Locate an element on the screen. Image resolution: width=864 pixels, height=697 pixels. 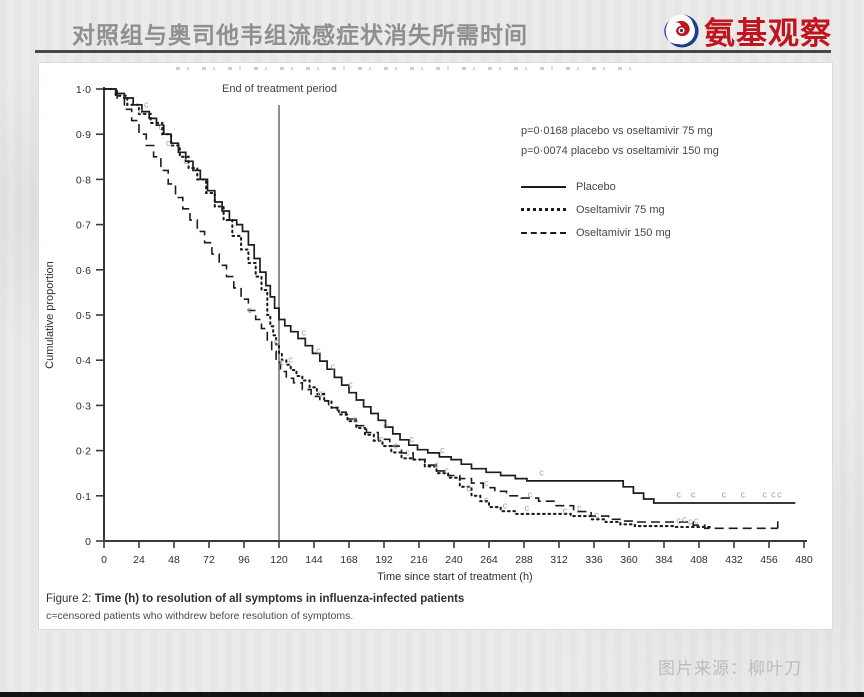
x-tick-label: 72 is located at coordinates (209, 560).